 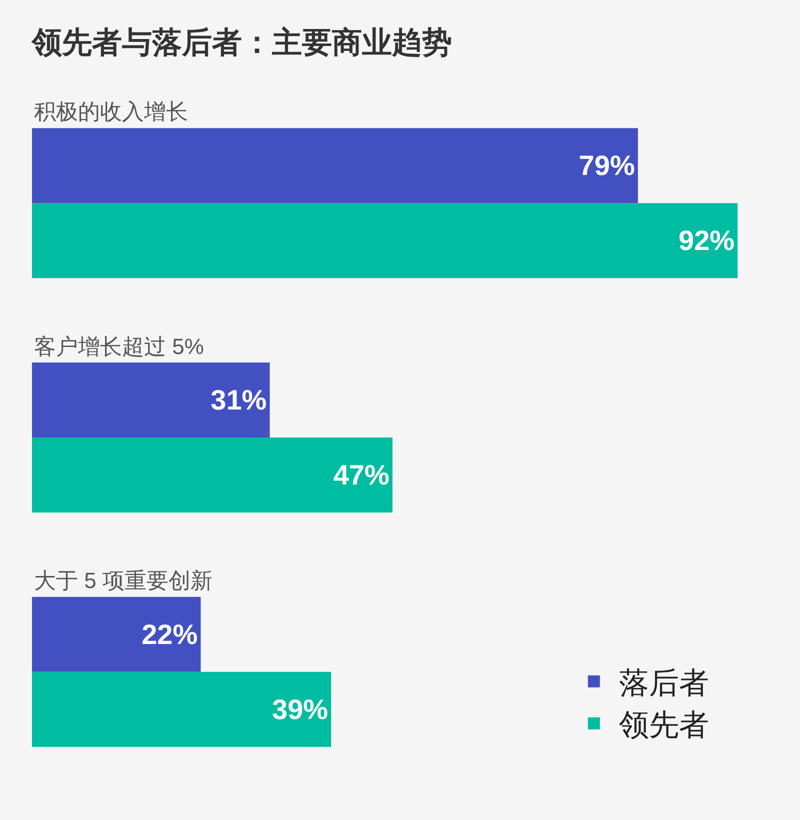 I want to click on data-label: 31%, so click(x=238, y=400).